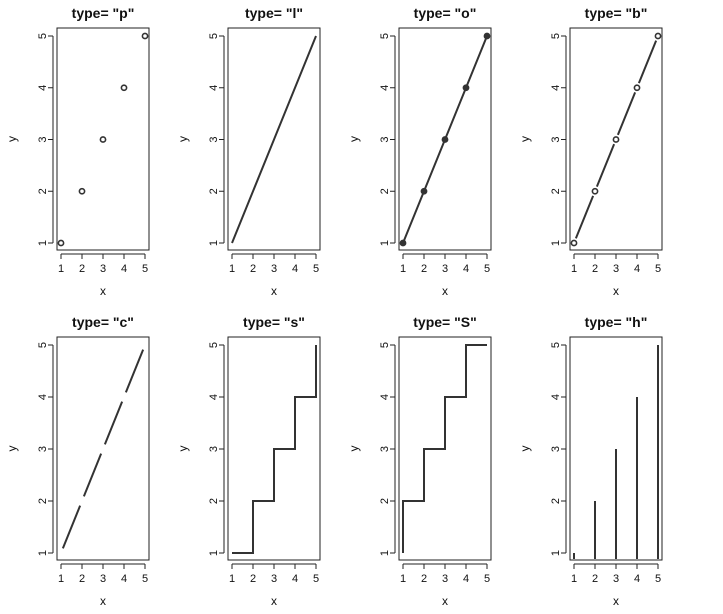  What do you see at coordinates (616, 322) in the screenshot?
I see `chart-title: type= "h"` at bounding box center [616, 322].